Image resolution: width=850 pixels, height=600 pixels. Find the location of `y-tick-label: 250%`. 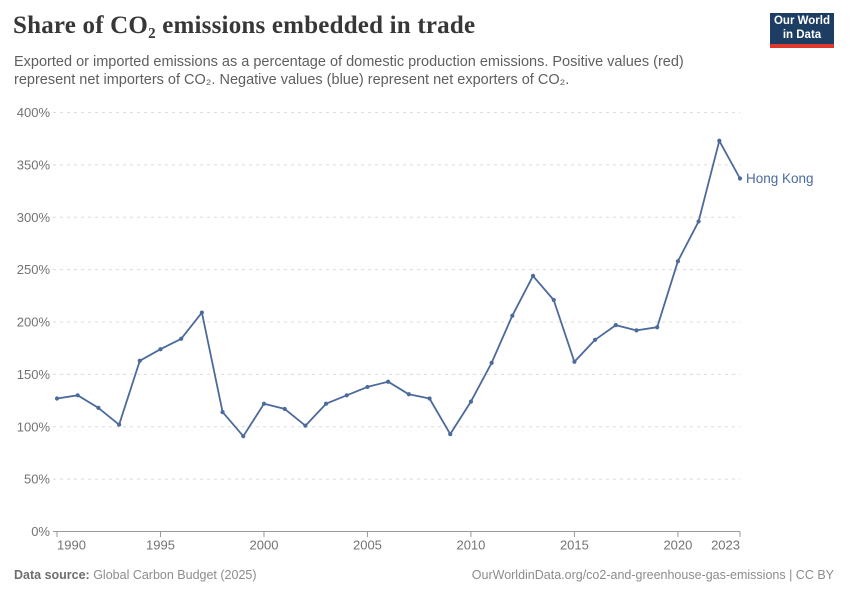

y-tick-label: 250% is located at coordinates (34, 269).